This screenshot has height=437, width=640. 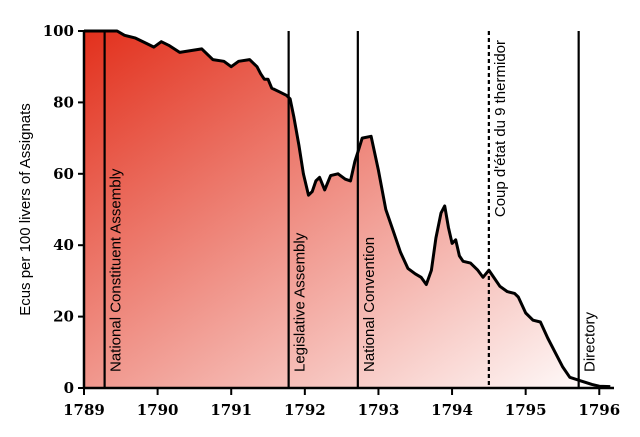 What do you see at coordinates (63, 245) in the screenshot?
I see `y-tick-label-2: 40` at bounding box center [63, 245].